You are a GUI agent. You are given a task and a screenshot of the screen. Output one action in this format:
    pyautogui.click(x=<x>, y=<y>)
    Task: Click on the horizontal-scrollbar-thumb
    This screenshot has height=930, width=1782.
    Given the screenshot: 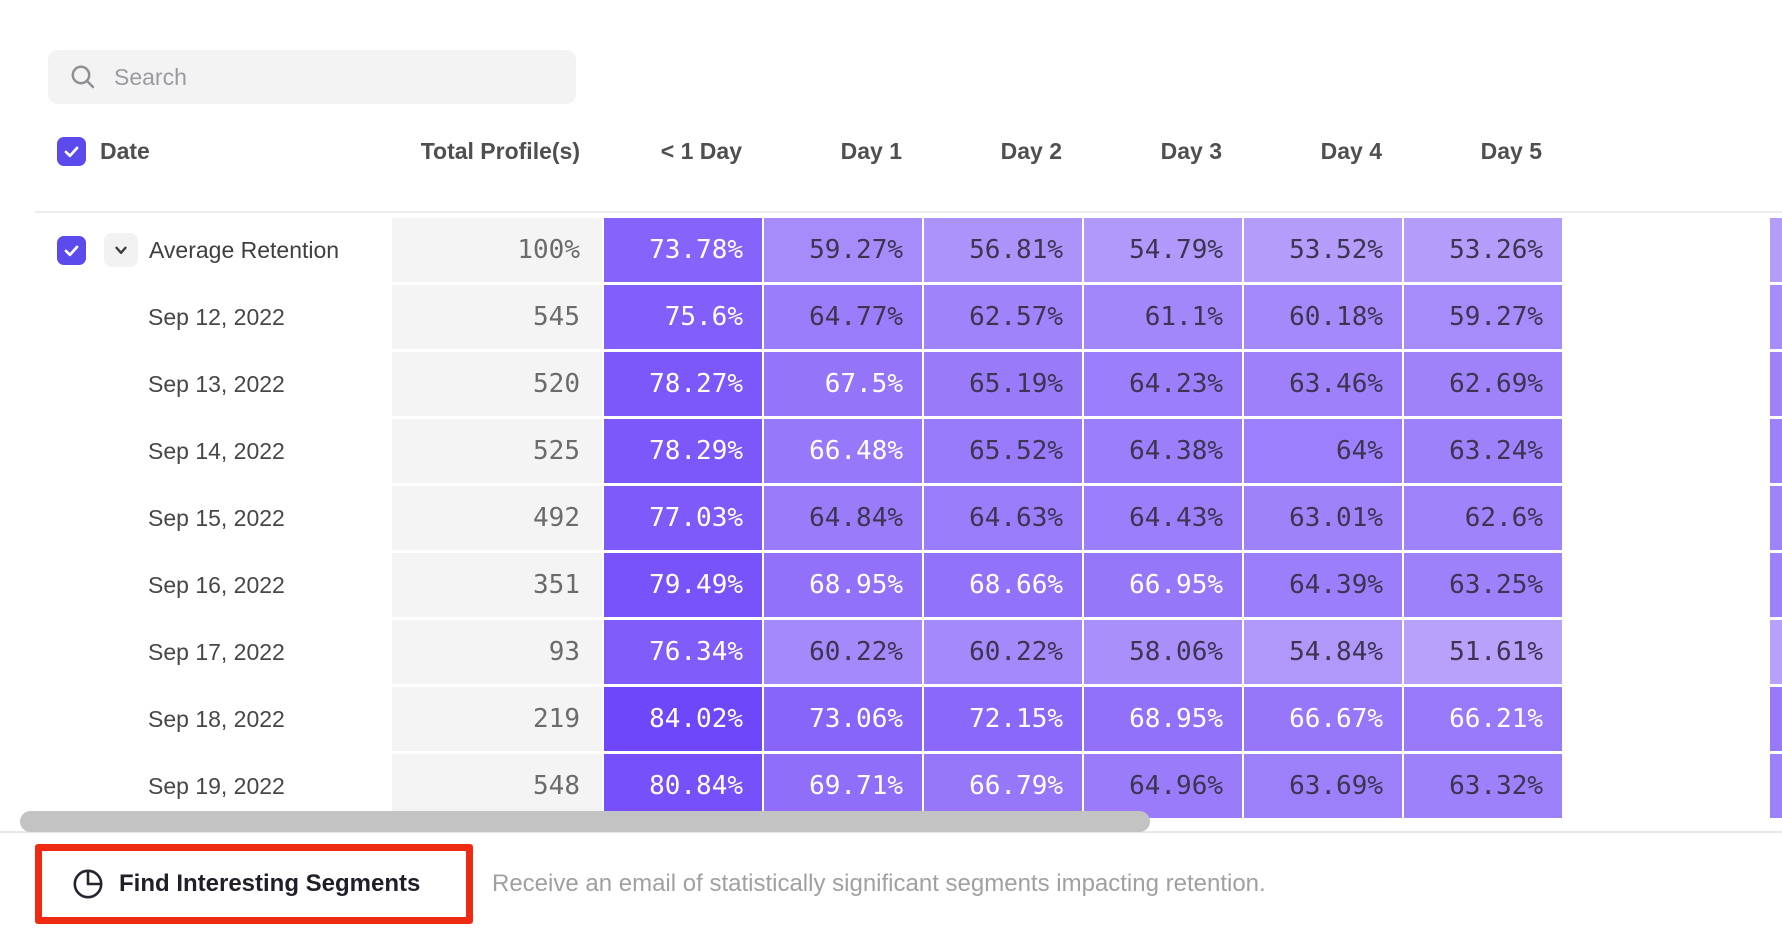 What is the action you would take?
    pyautogui.click(x=585, y=821)
    